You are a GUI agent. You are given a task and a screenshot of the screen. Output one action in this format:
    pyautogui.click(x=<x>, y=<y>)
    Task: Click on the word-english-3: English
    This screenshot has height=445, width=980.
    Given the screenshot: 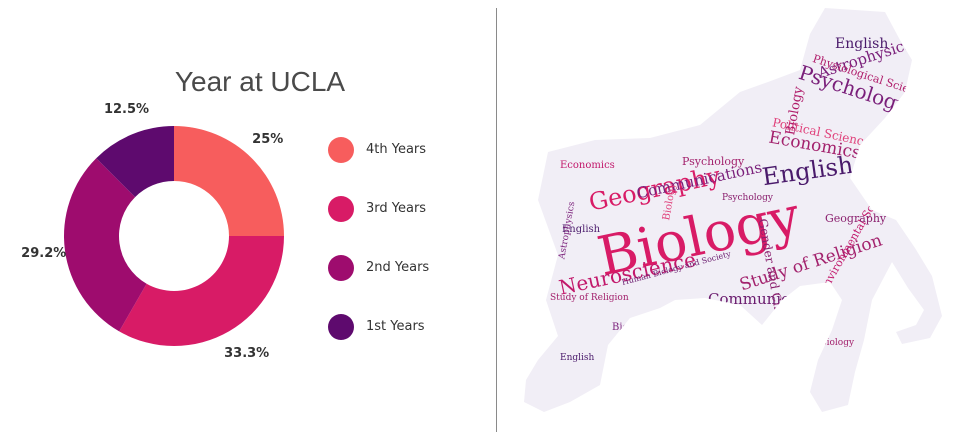 What is the action you would take?
    pyautogui.click(x=581, y=229)
    